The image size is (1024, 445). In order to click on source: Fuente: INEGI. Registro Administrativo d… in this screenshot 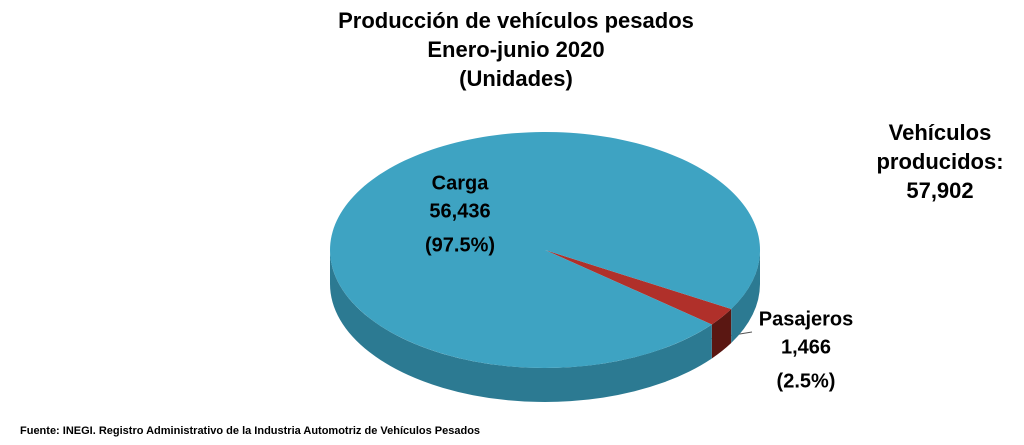, I will do `click(250, 431)`.